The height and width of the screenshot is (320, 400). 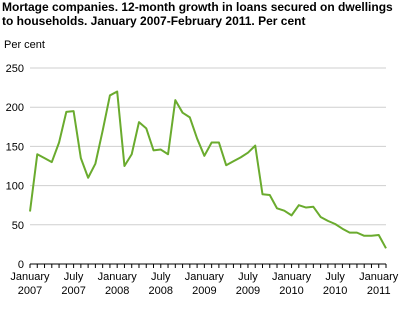 What do you see at coordinates (379, 284) in the screenshot?
I see `x-tick-label: January 2011` at bounding box center [379, 284].